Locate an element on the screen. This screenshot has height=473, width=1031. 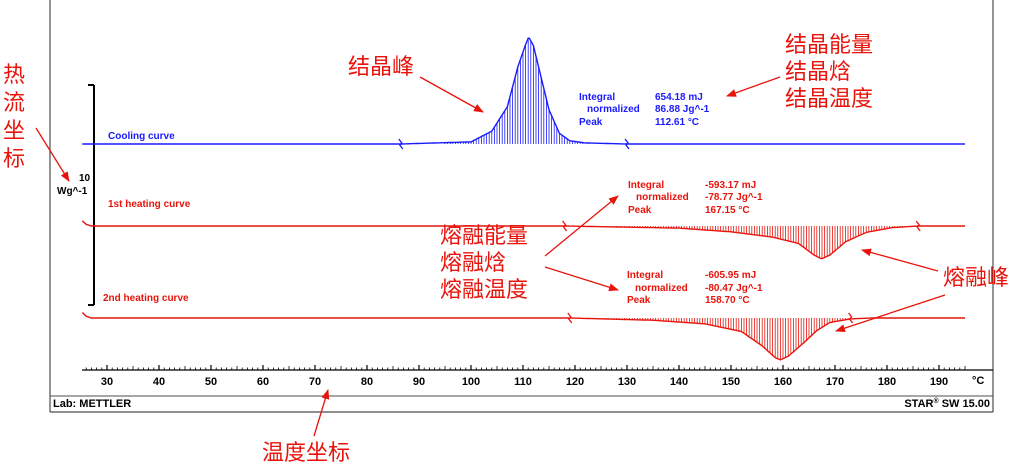
x-tick-label: 140 is located at coordinates (679, 382).